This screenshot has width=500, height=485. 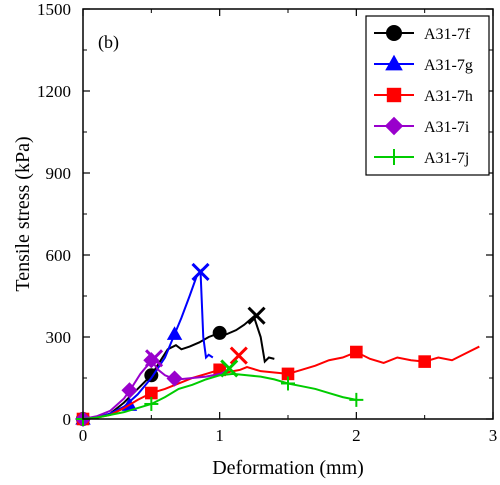 I want to click on series-A31-7f, so click(x=175, y=366).